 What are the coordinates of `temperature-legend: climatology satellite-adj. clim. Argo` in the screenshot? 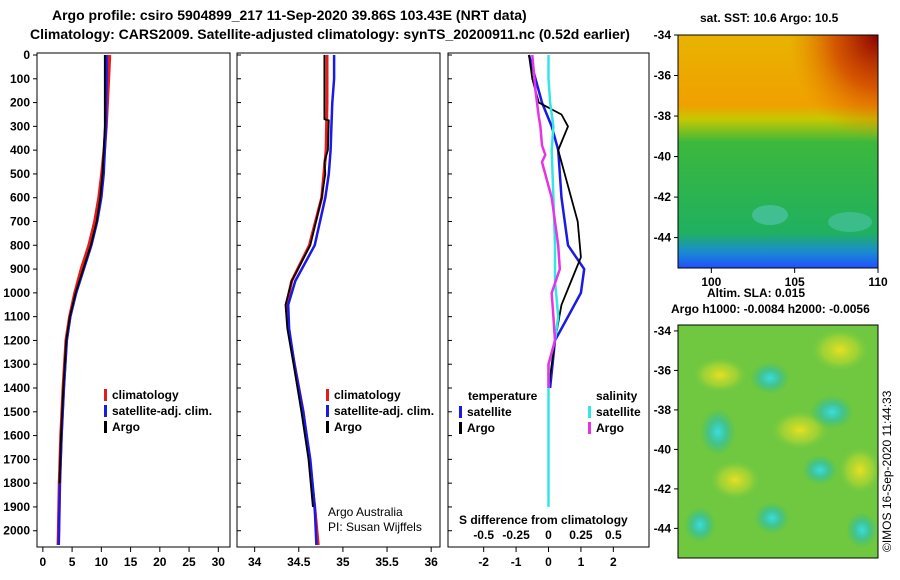 It's located at (158, 411).